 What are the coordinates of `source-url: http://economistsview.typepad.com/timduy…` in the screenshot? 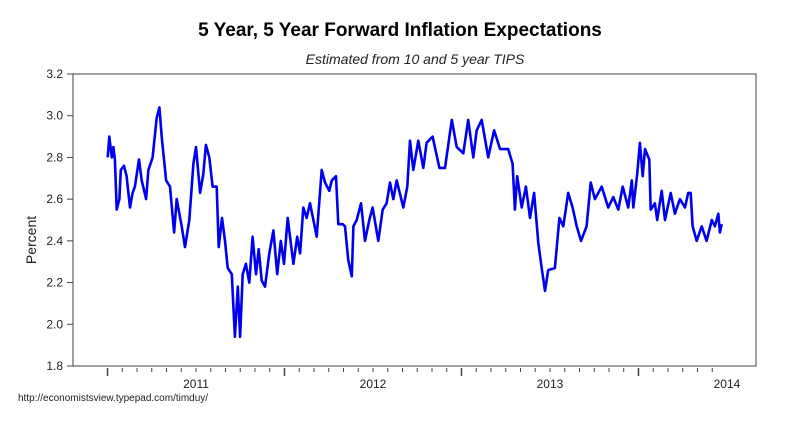 It's located at (113, 398).